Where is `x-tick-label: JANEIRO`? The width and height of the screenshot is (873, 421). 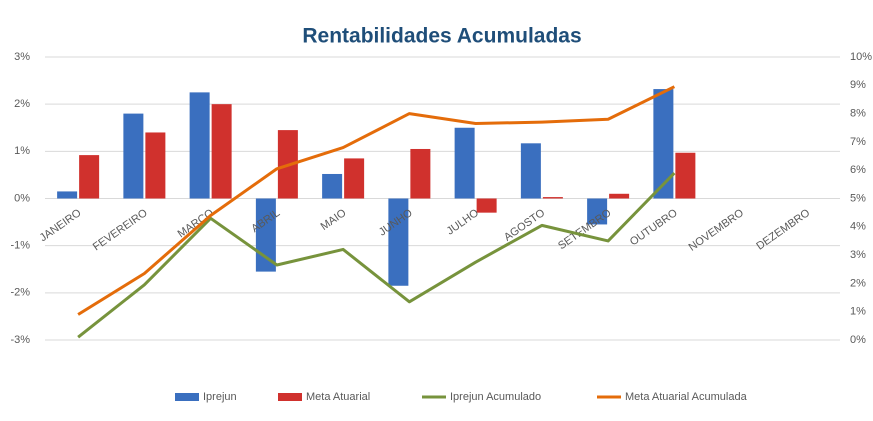
x-tick-label: JANEIRO is located at coordinates (61, 225).